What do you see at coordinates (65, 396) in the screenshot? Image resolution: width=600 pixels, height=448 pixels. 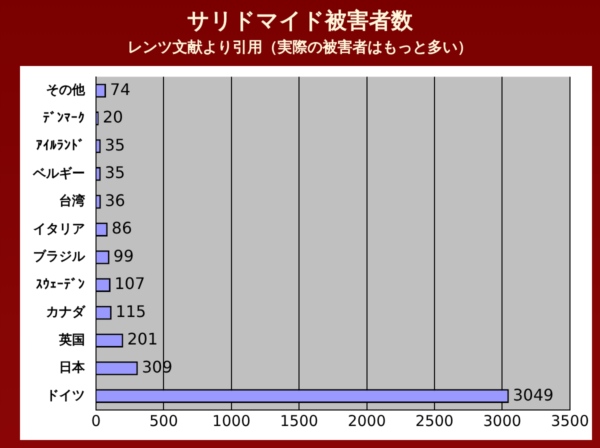 I see `y-tick-label: ドイツ` at bounding box center [65, 396].